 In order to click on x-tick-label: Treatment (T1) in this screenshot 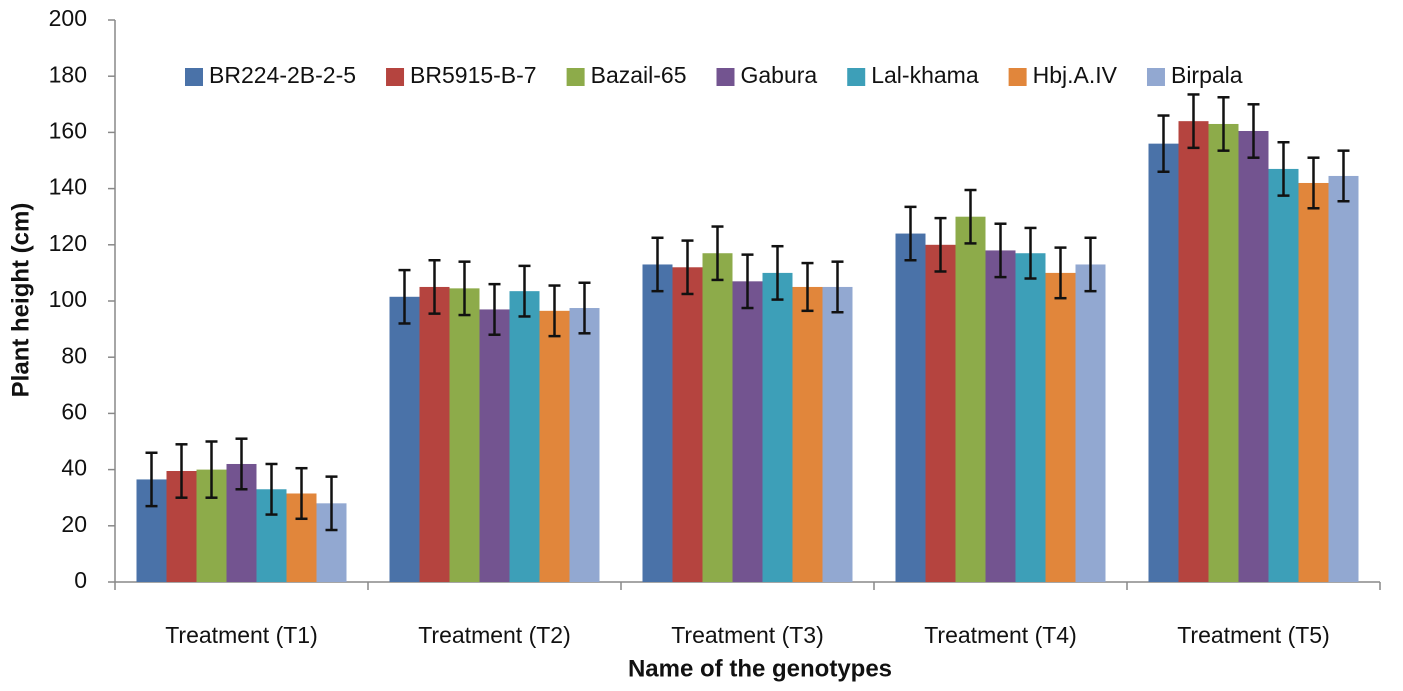, I will do `click(241, 635)`.